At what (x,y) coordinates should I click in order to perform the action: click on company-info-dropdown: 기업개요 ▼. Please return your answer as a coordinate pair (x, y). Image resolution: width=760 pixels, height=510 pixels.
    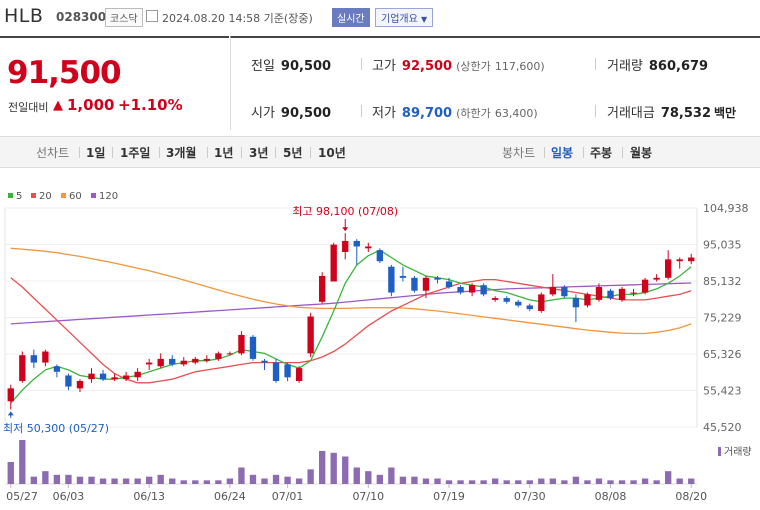
    Looking at the image, I should click on (404, 17).